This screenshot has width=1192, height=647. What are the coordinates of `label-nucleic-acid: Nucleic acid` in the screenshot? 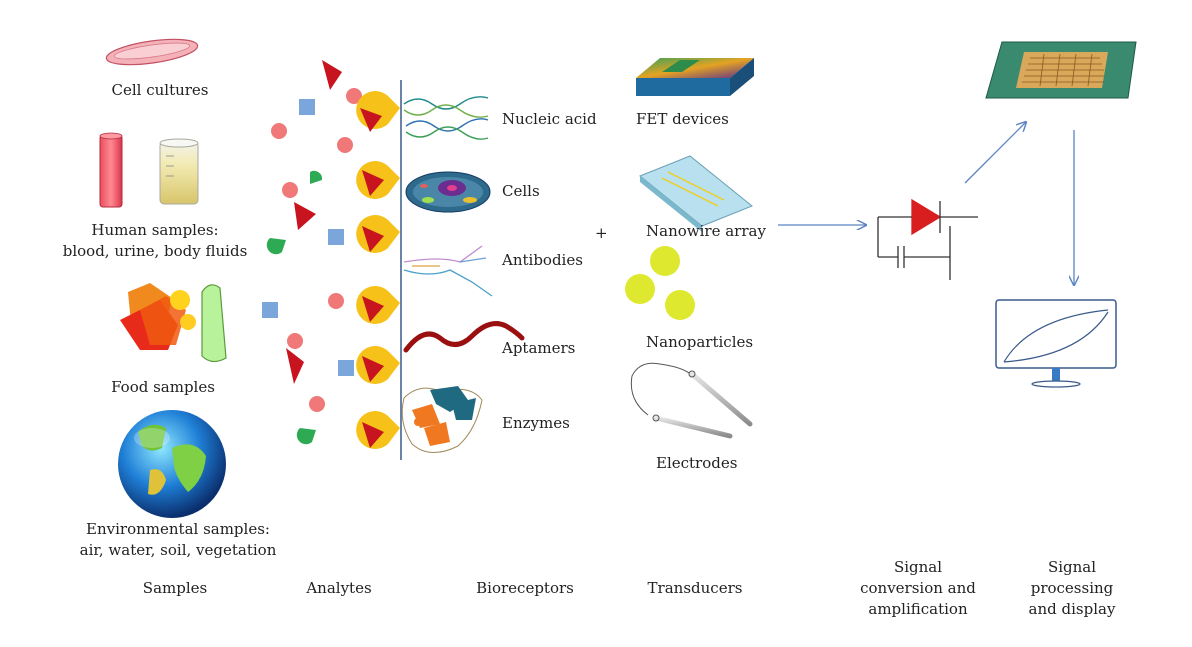 It's located at (549, 119).